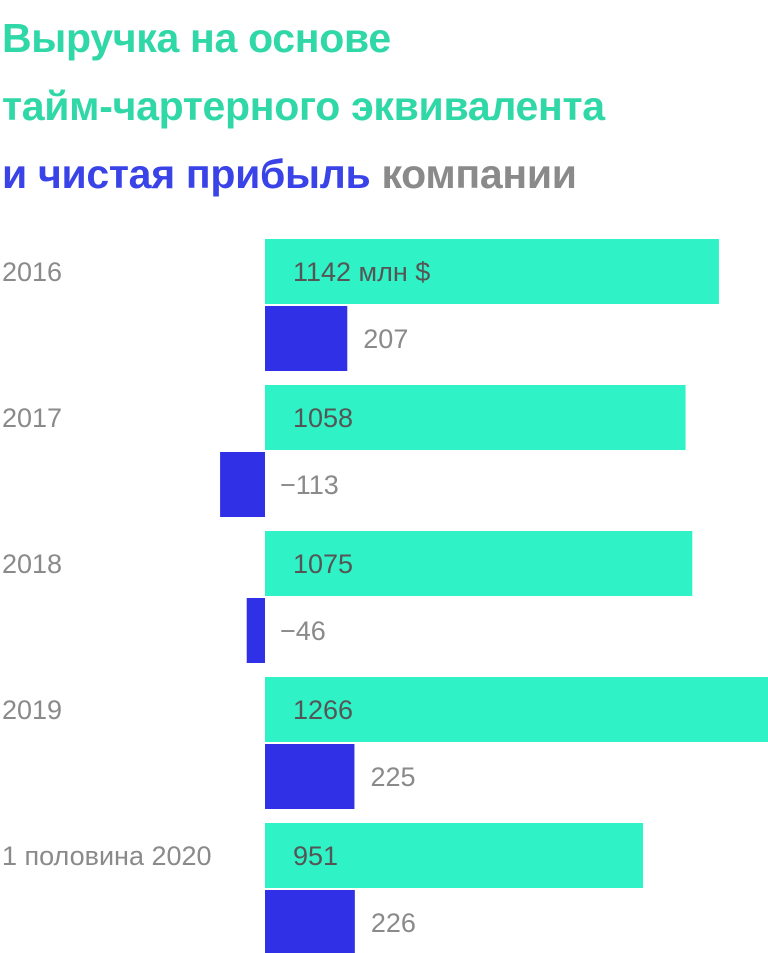  What do you see at coordinates (323, 564) in the screenshot?
I see `revenue-value-label: 1075` at bounding box center [323, 564].